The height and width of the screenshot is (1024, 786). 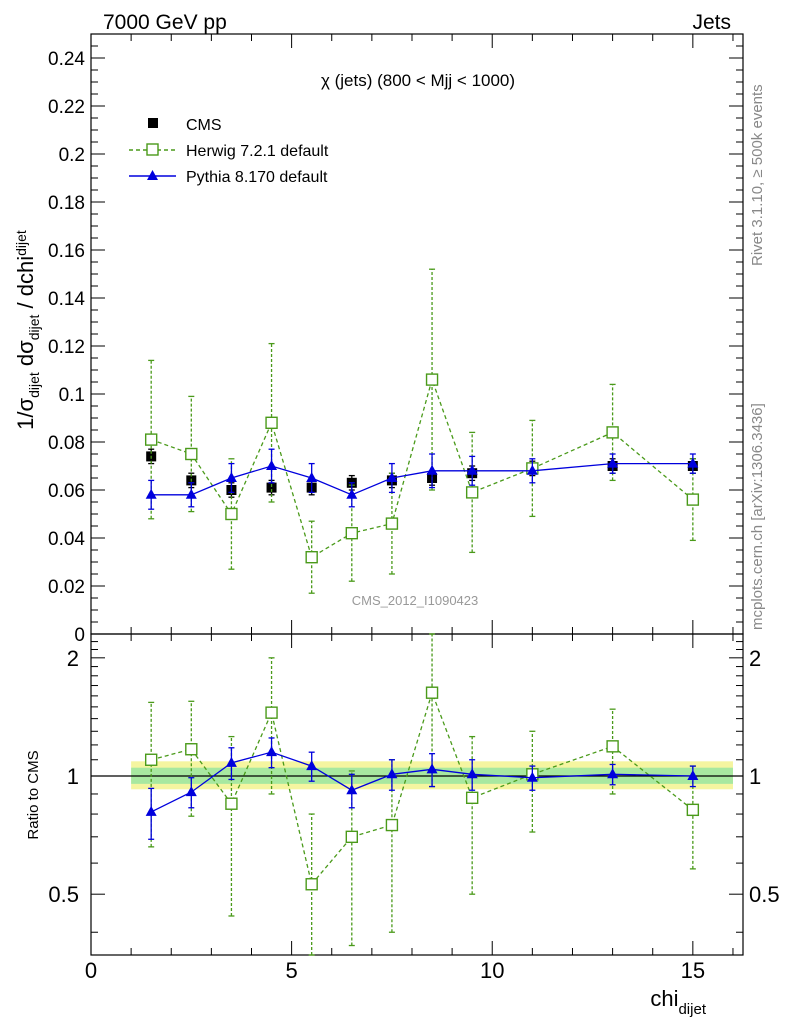 What do you see at coordinates (66, 203) in the screenshot?
I see `main-y-tick-label: 0.18` at bounding box center [66, 203].